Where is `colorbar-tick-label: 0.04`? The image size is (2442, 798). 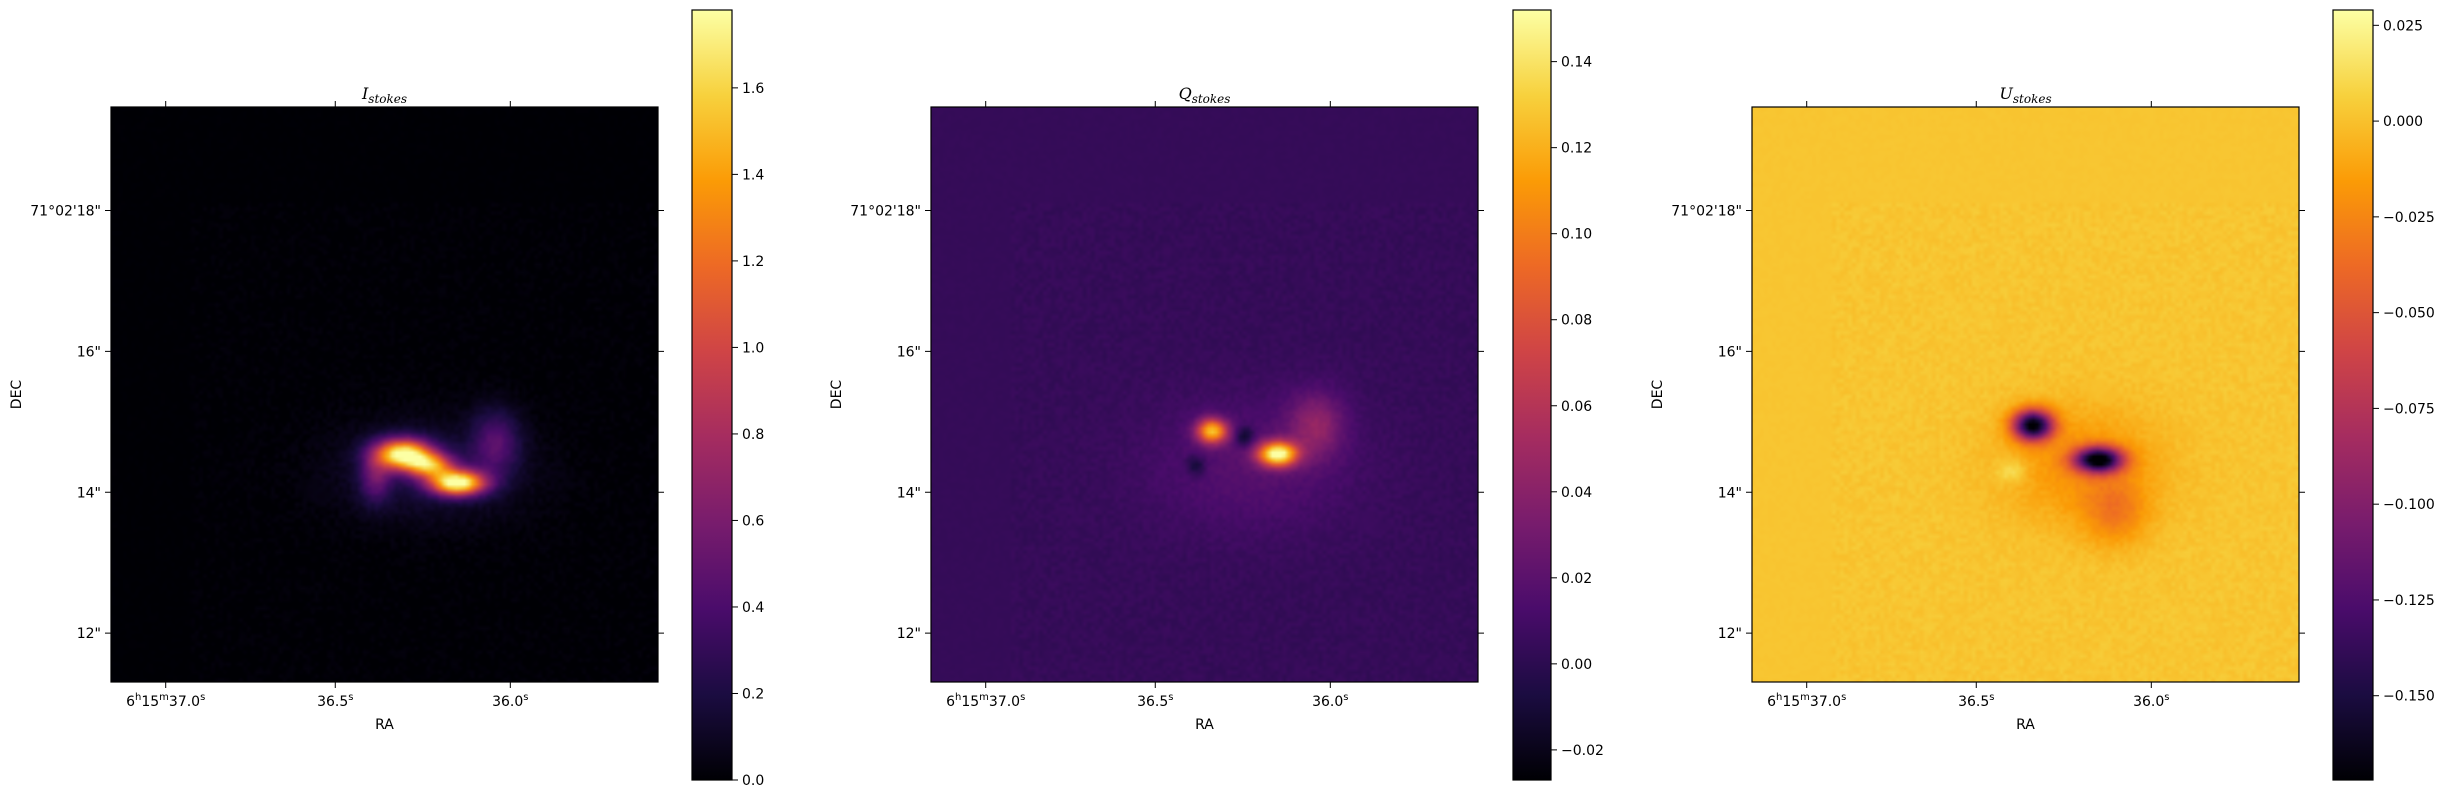 colorbar-tick-label: 0.04 is located at coordinates (1576, 493).